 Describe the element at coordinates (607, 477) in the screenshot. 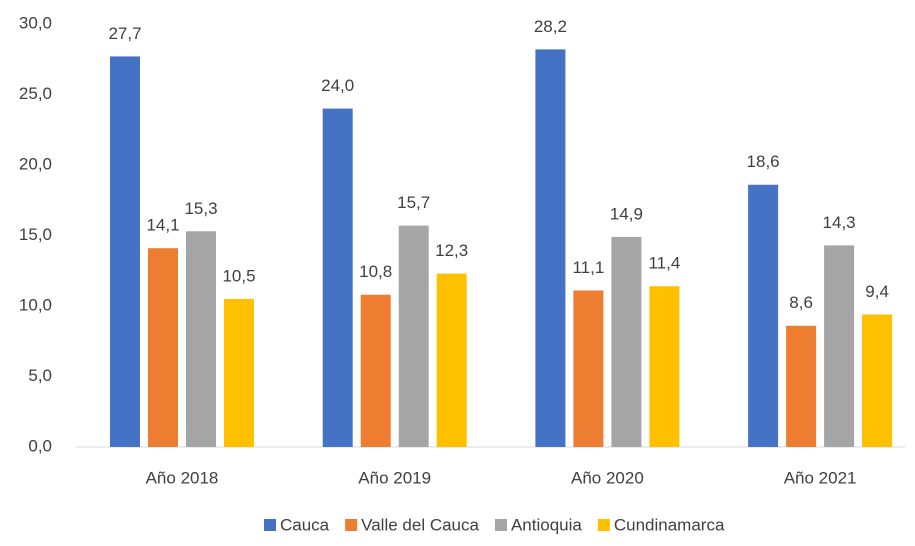

I see `x-tick-label: Año 2020` at that location.